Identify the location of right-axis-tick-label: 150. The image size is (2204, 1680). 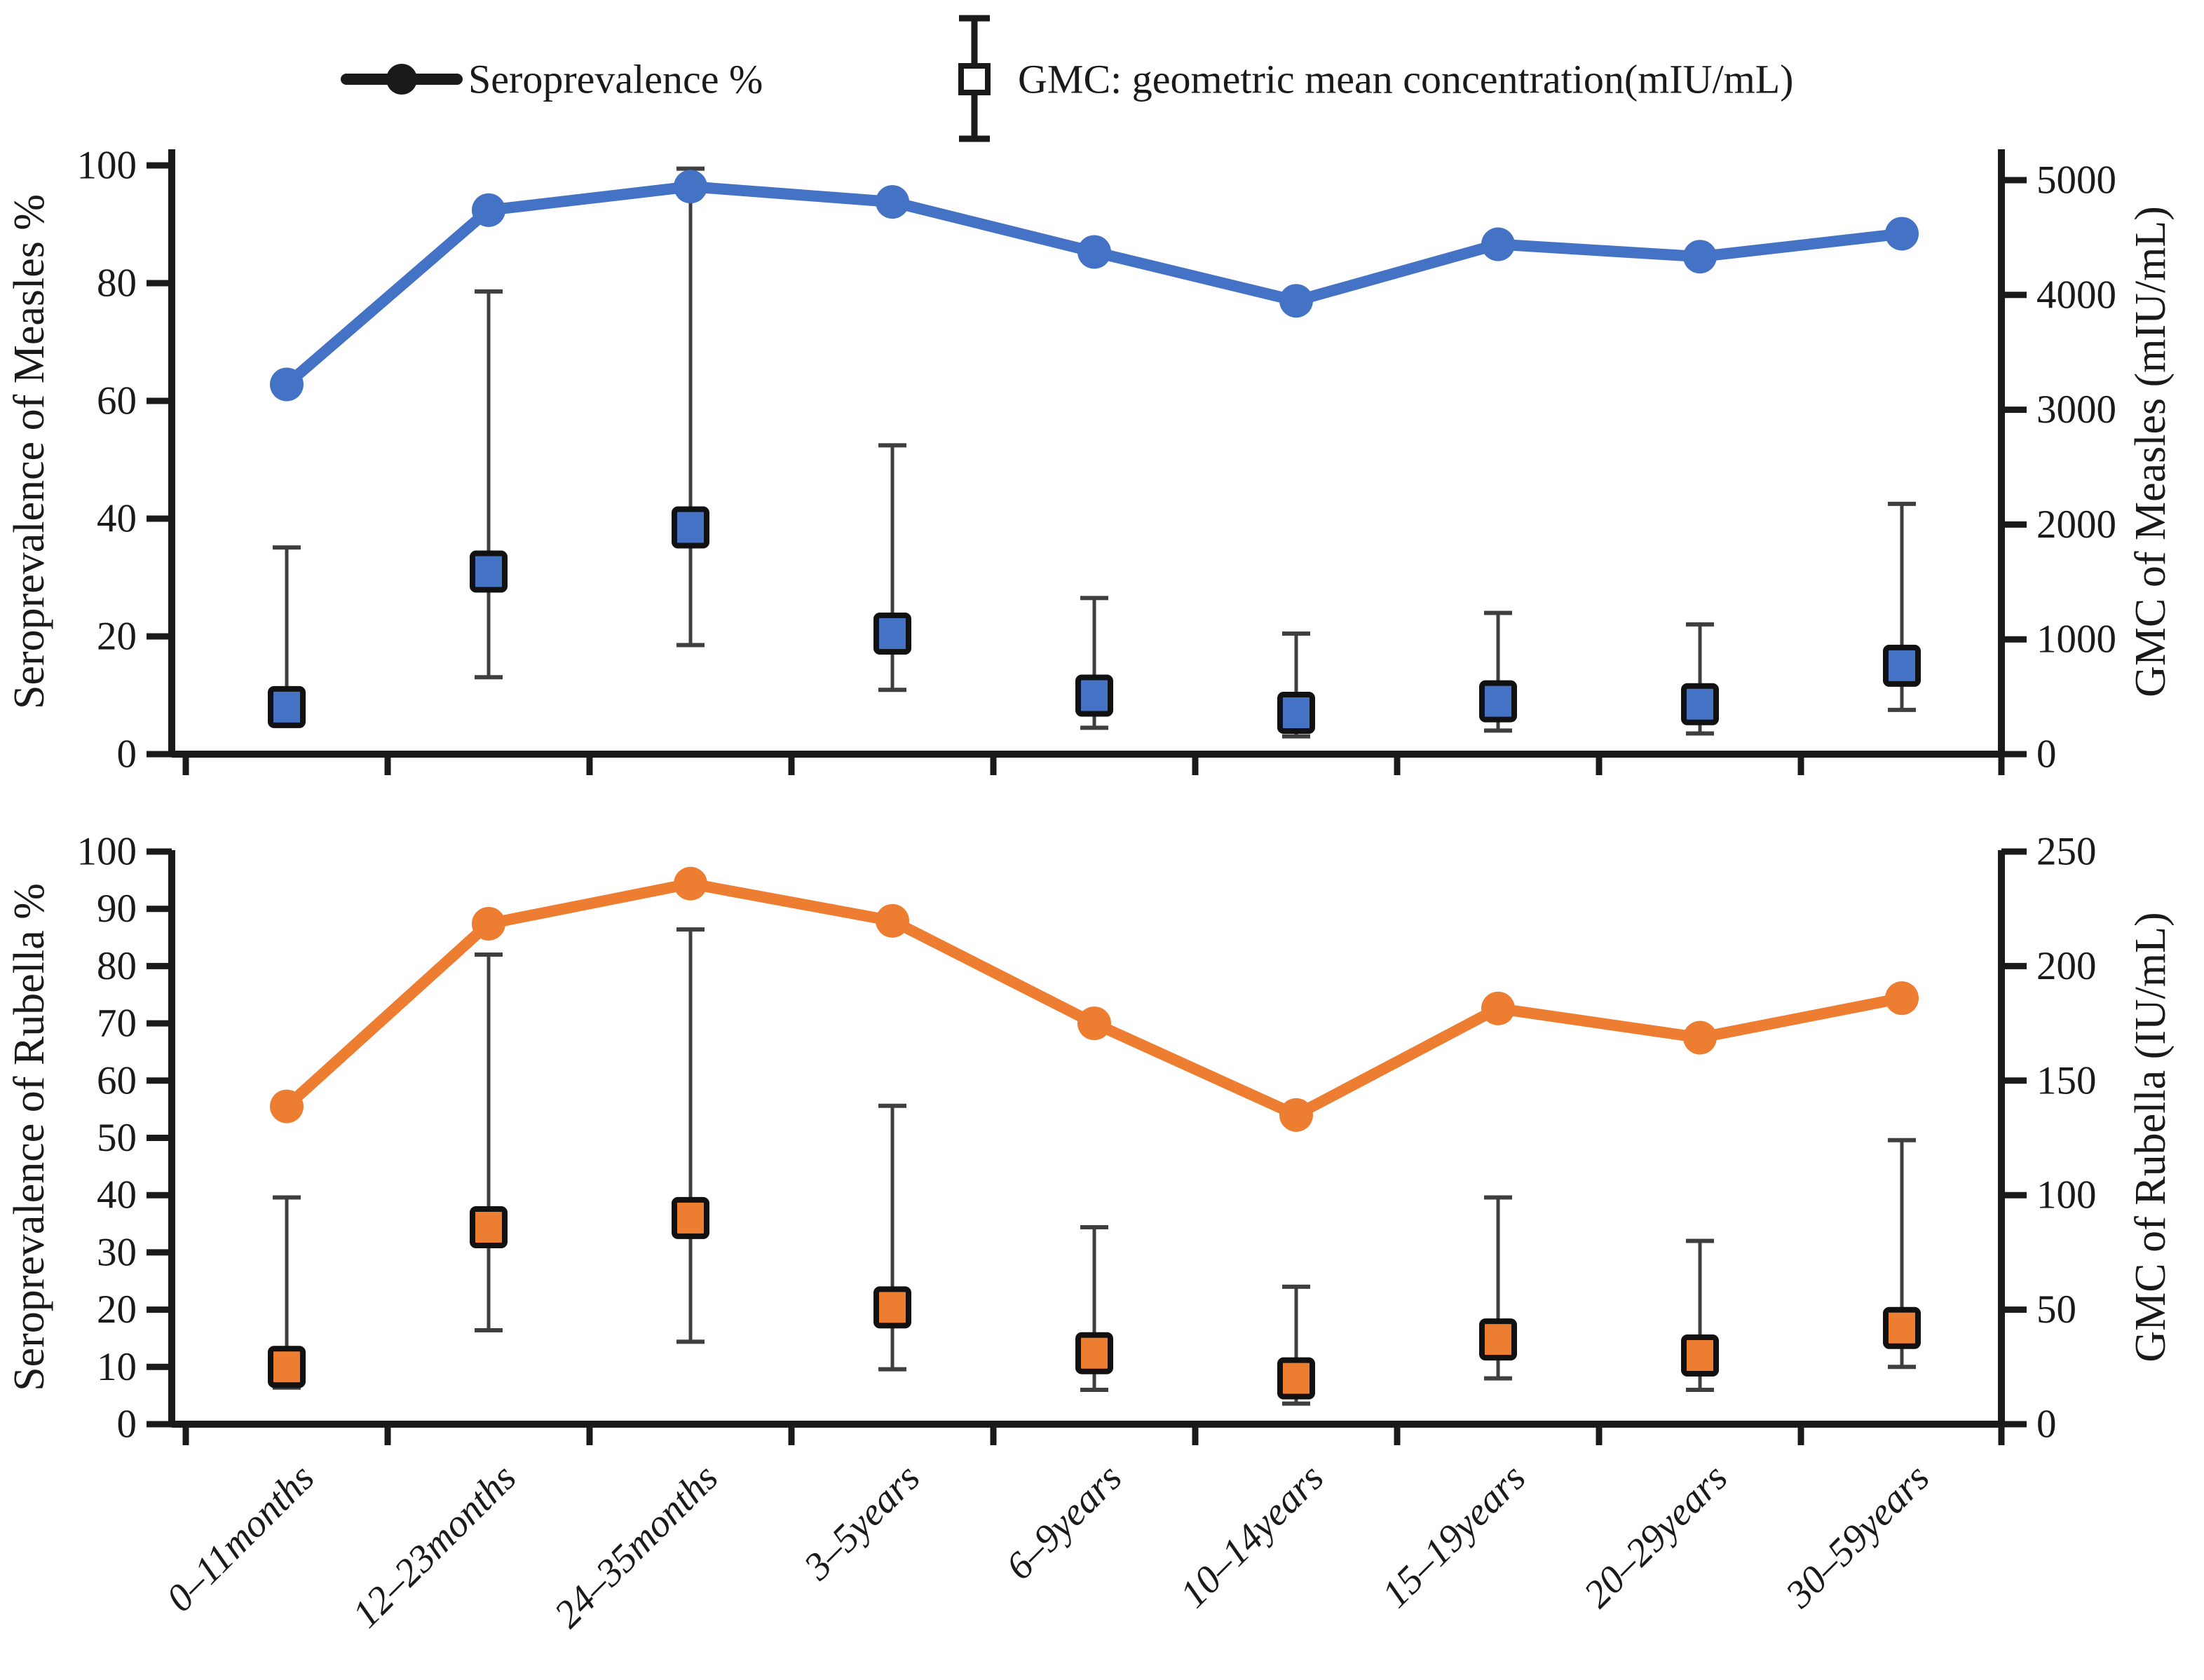
(2066, 1080).